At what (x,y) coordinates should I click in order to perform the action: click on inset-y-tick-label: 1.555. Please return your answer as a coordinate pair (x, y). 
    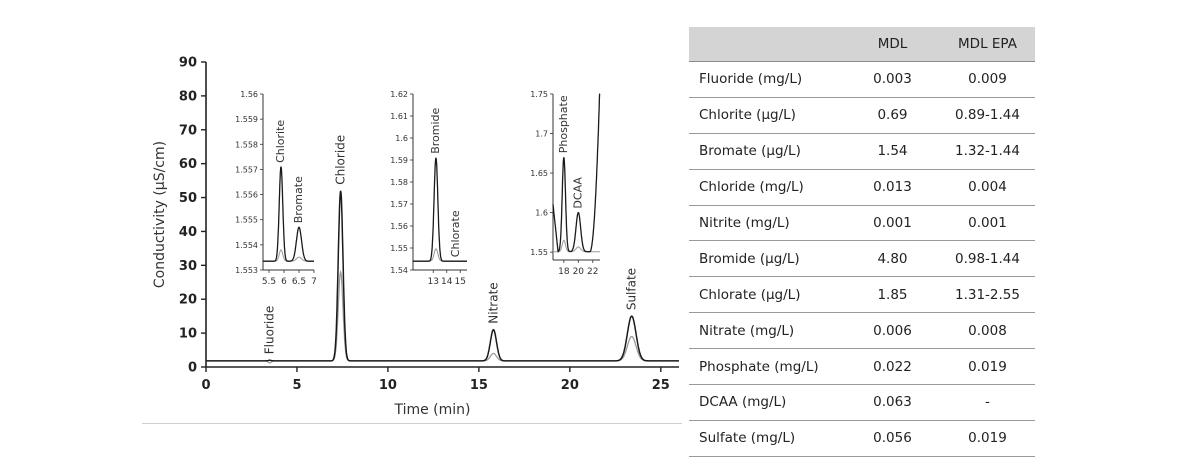
    Looking at the image, I should click on (246, 220).